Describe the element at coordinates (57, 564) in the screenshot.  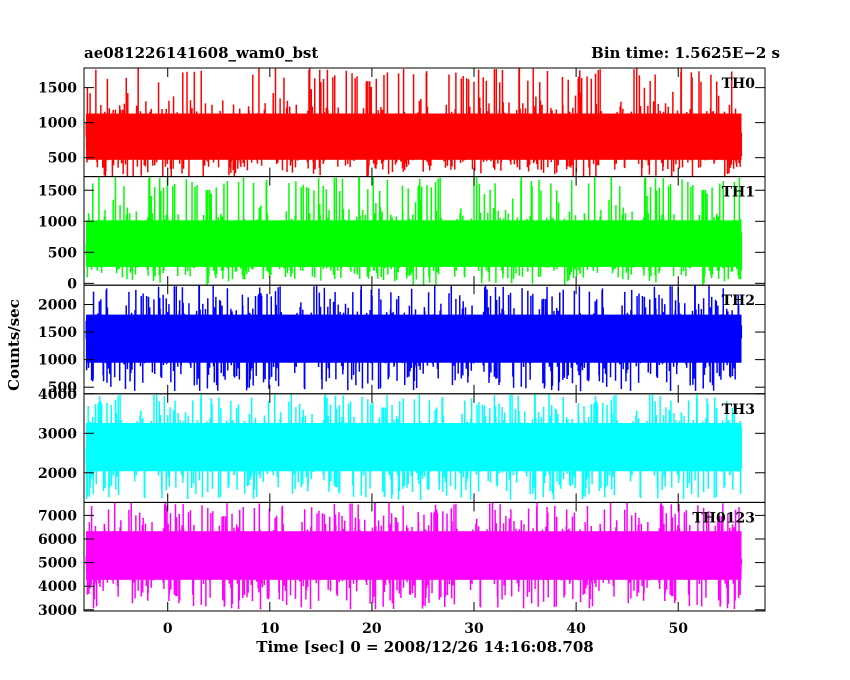
I see `th0123-ytick-label: 5000` at that location.